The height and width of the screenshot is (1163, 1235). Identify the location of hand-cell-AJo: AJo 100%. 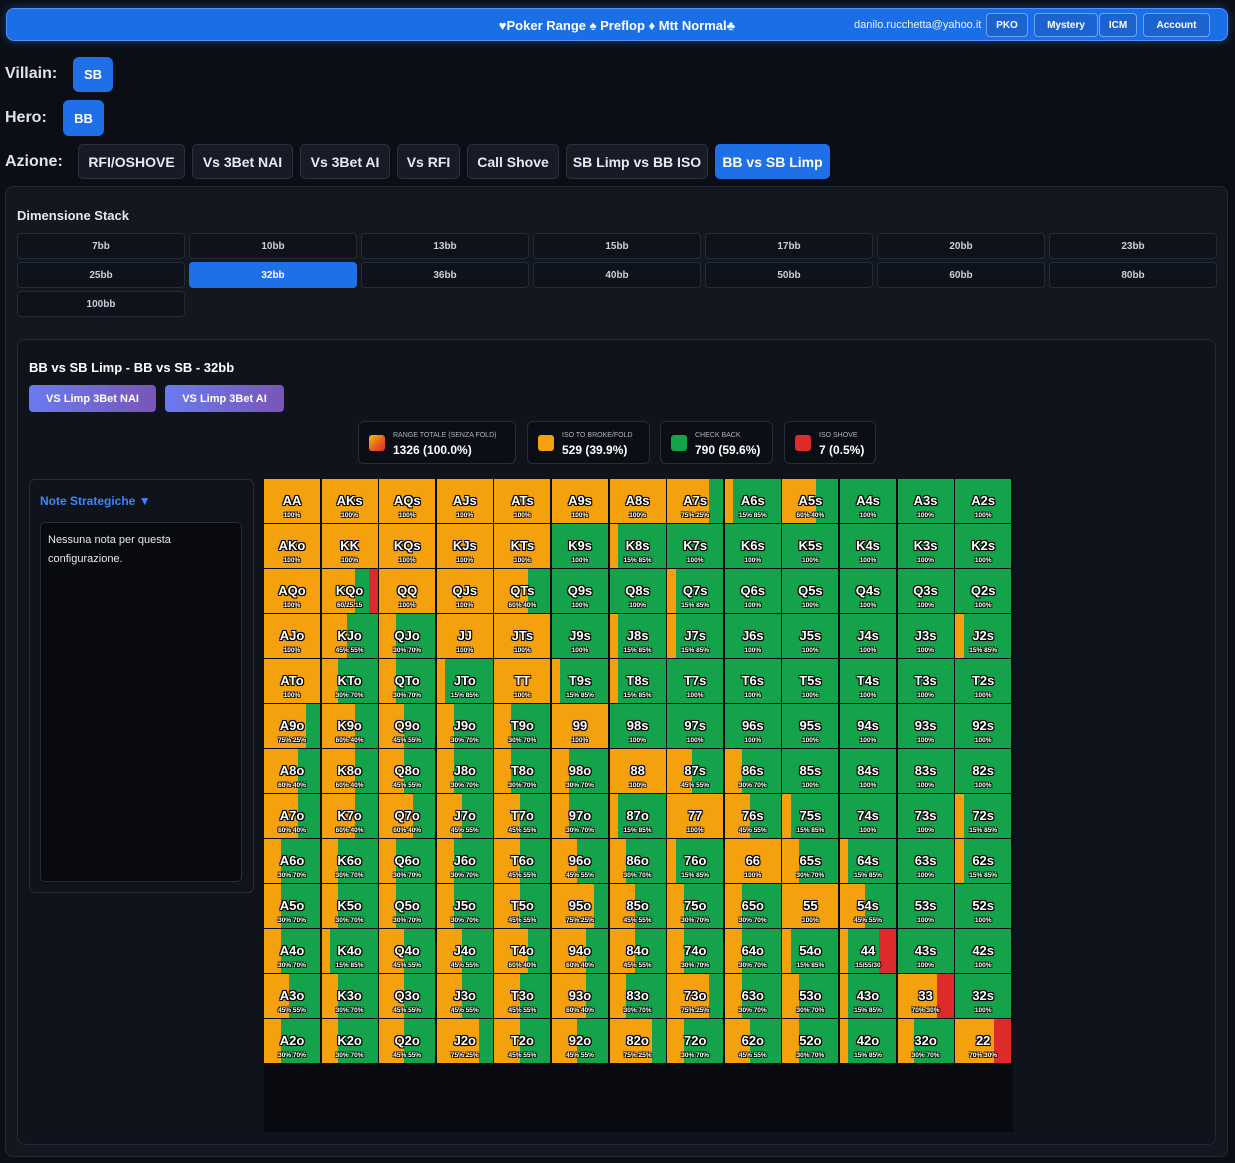
(292, 636).